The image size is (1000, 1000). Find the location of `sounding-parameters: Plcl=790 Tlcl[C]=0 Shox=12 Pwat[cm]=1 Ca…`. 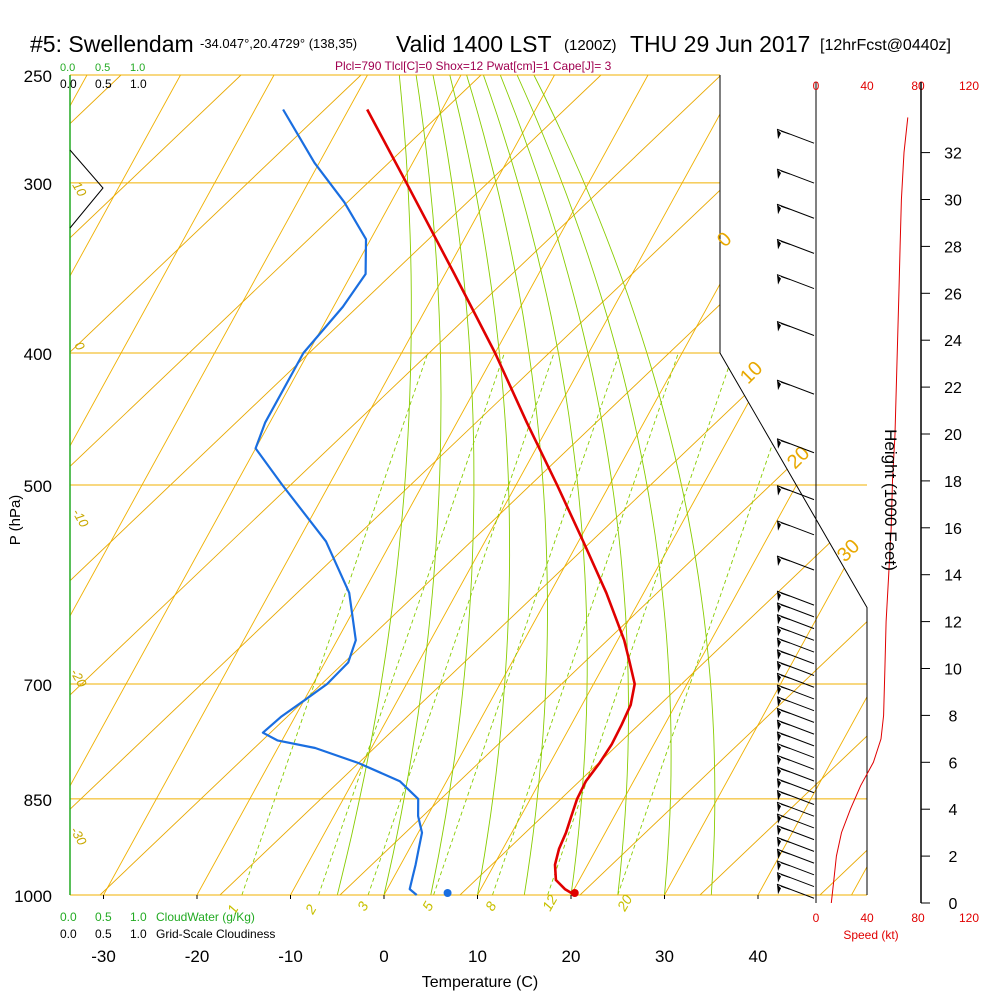

sounding-parameters: Plcl=790 Tlcl[C]=0 Shox=12 Pwat[cm]=1 Ca… is located at coordinates (473, 66).